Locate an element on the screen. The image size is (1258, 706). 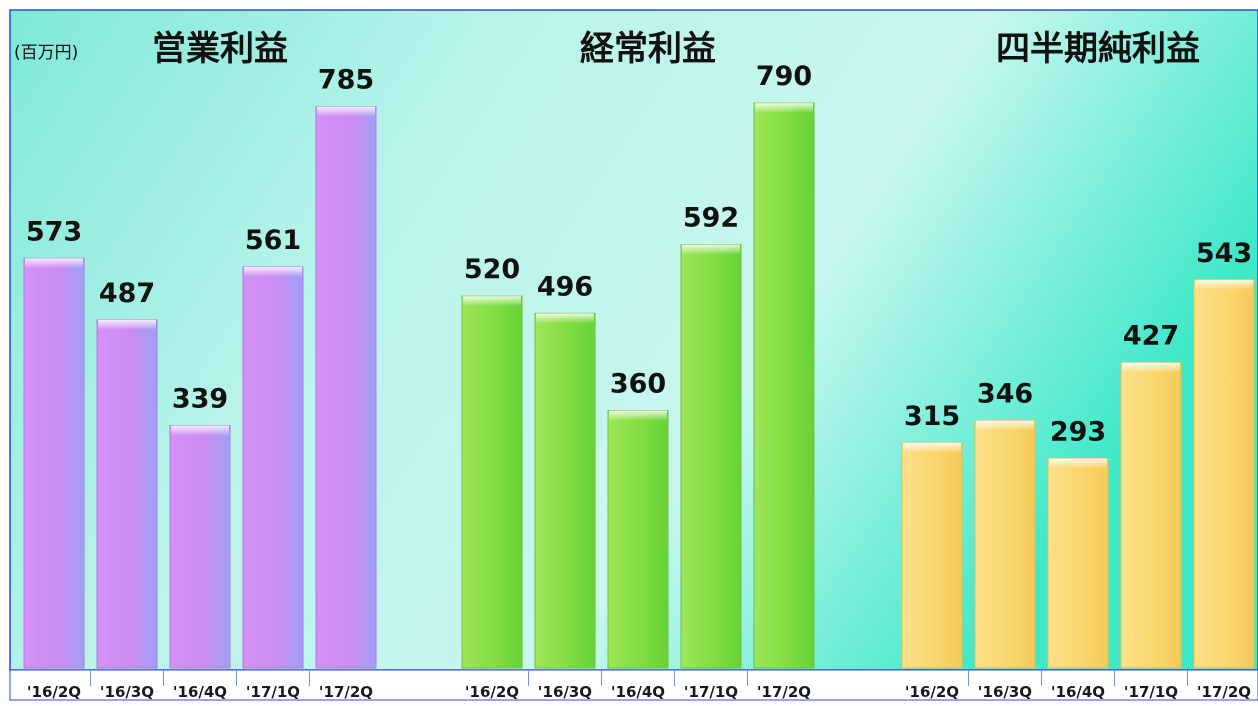
data-label: 592 is located at coordinates (711, 218).